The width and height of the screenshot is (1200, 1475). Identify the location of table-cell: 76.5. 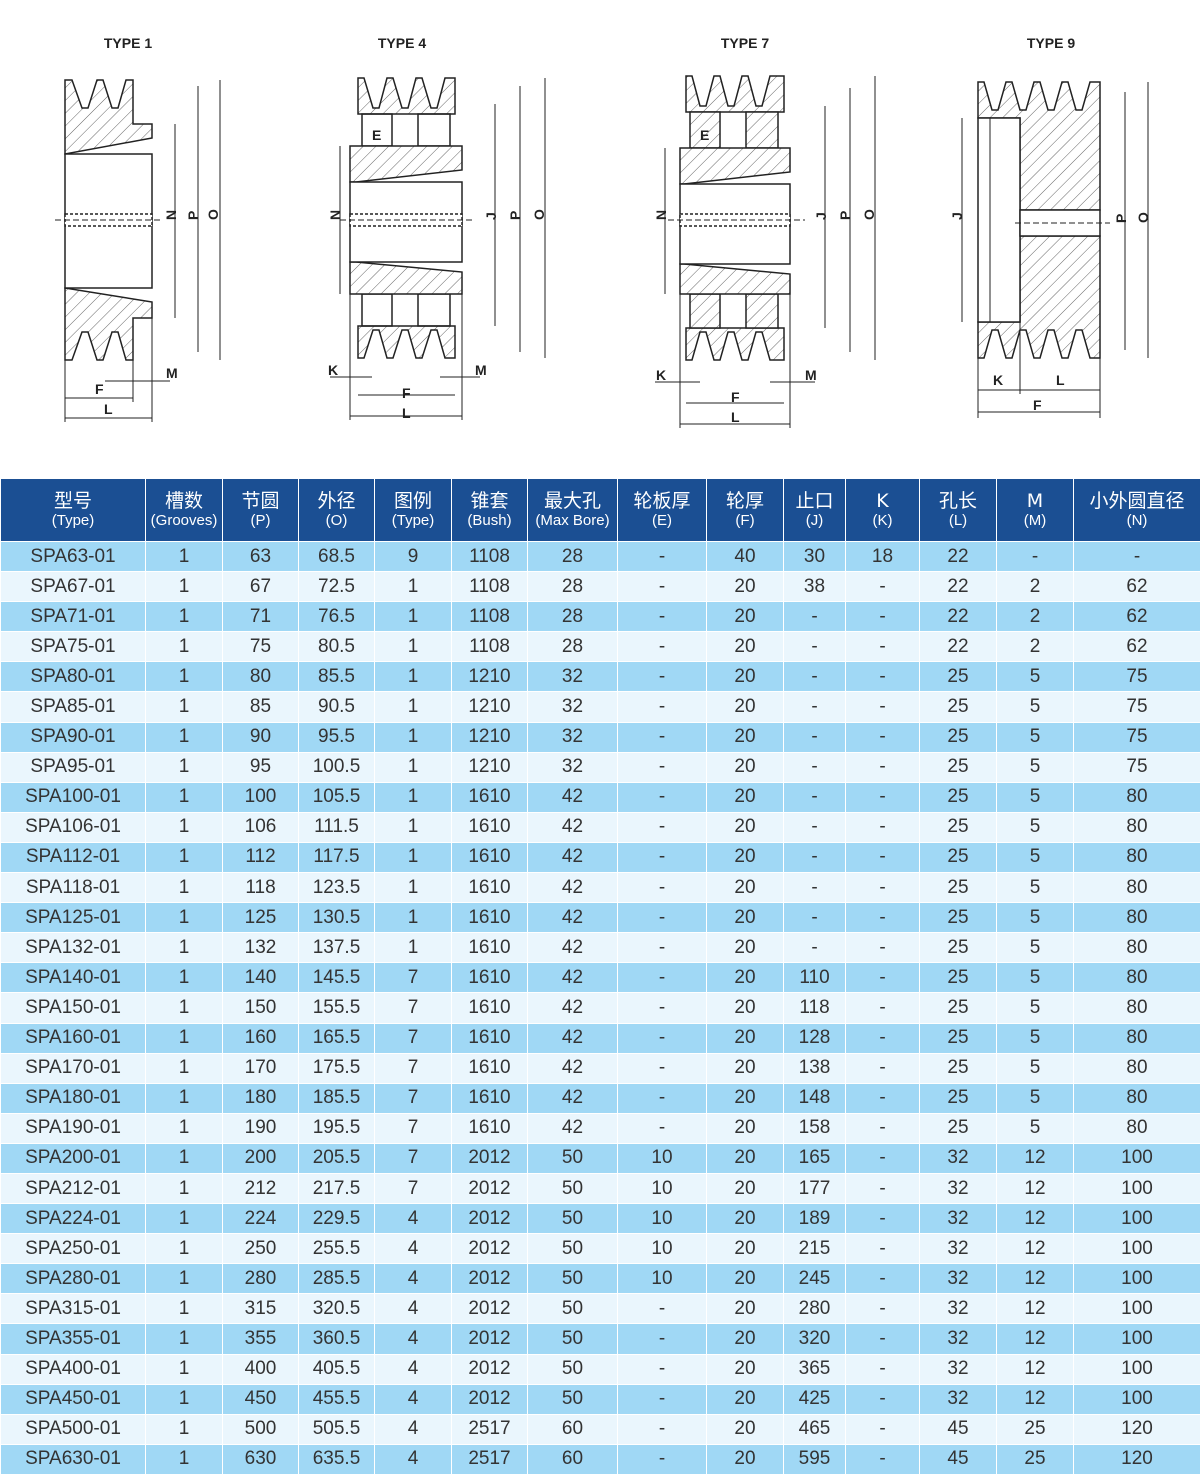
(337, 617).